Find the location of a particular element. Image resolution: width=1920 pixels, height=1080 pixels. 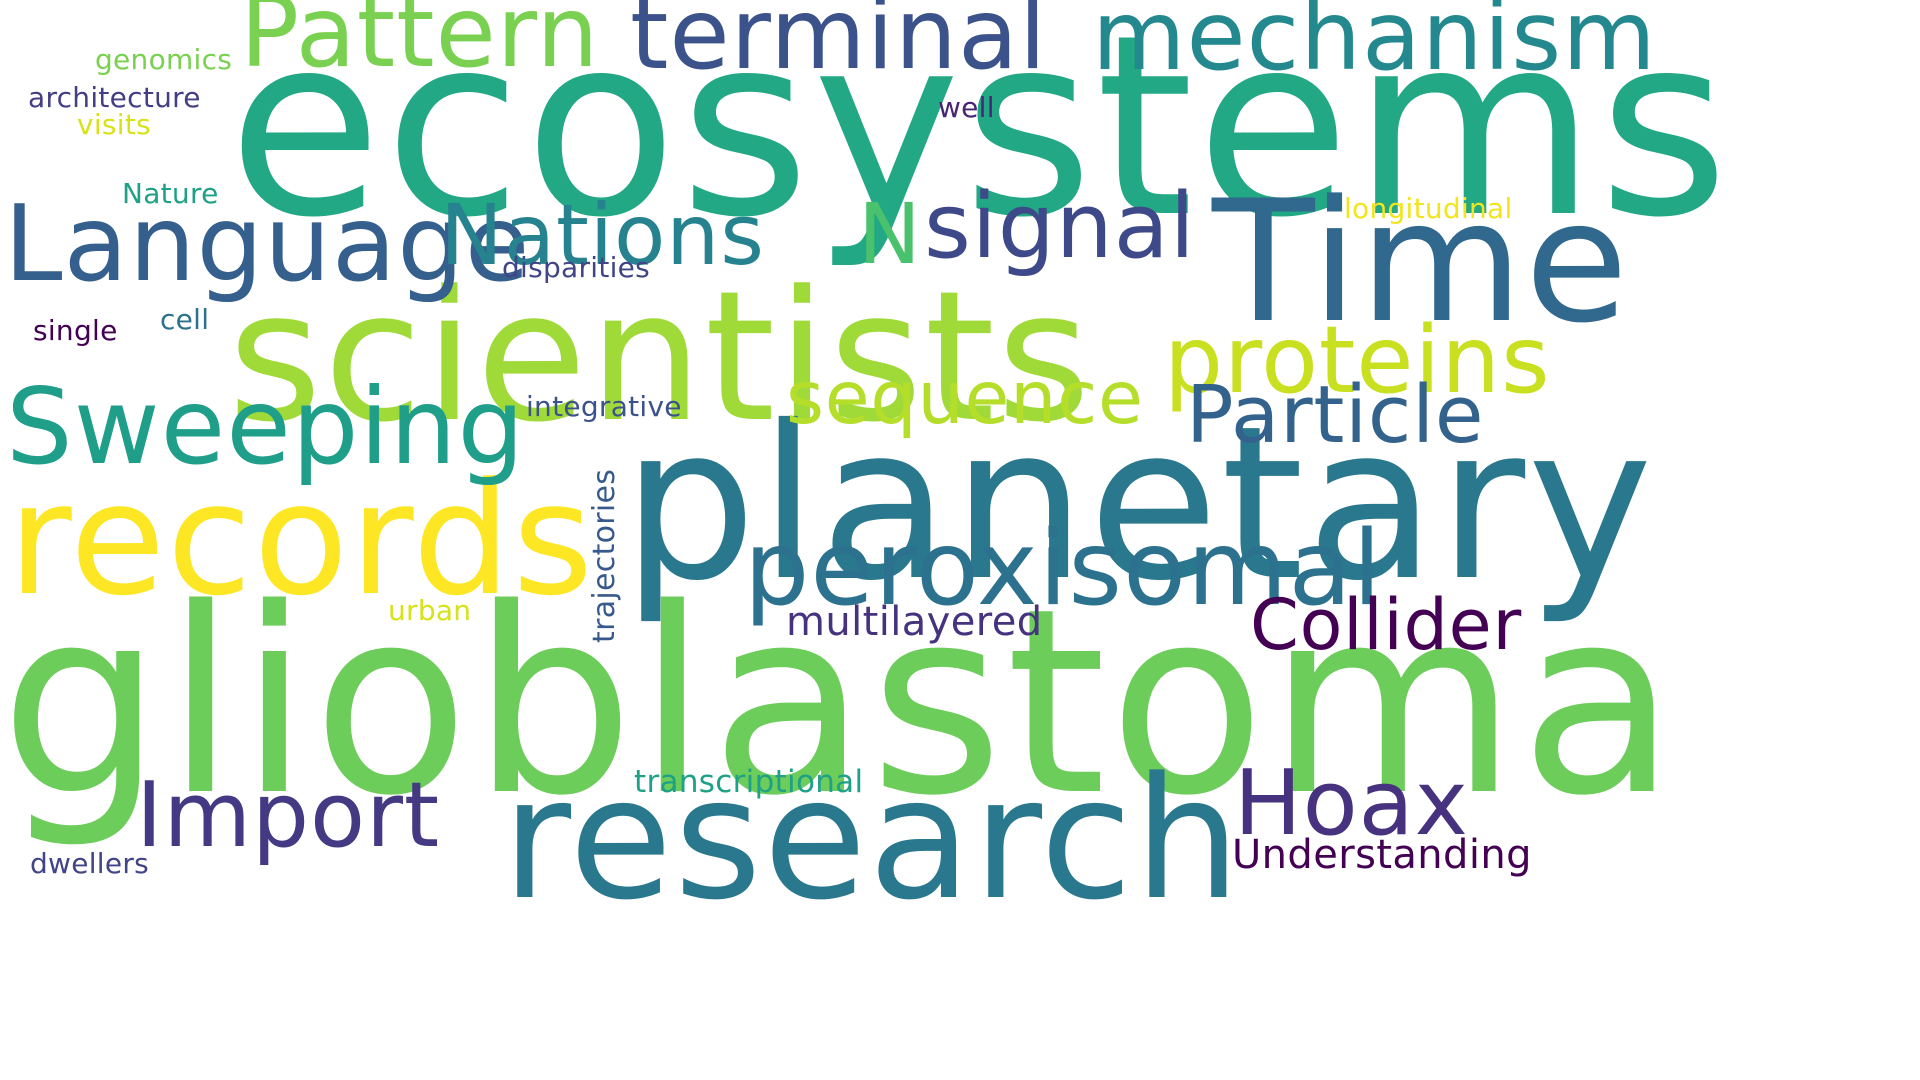

word-trajectories: trajectories is located at coordinates (604, 555).